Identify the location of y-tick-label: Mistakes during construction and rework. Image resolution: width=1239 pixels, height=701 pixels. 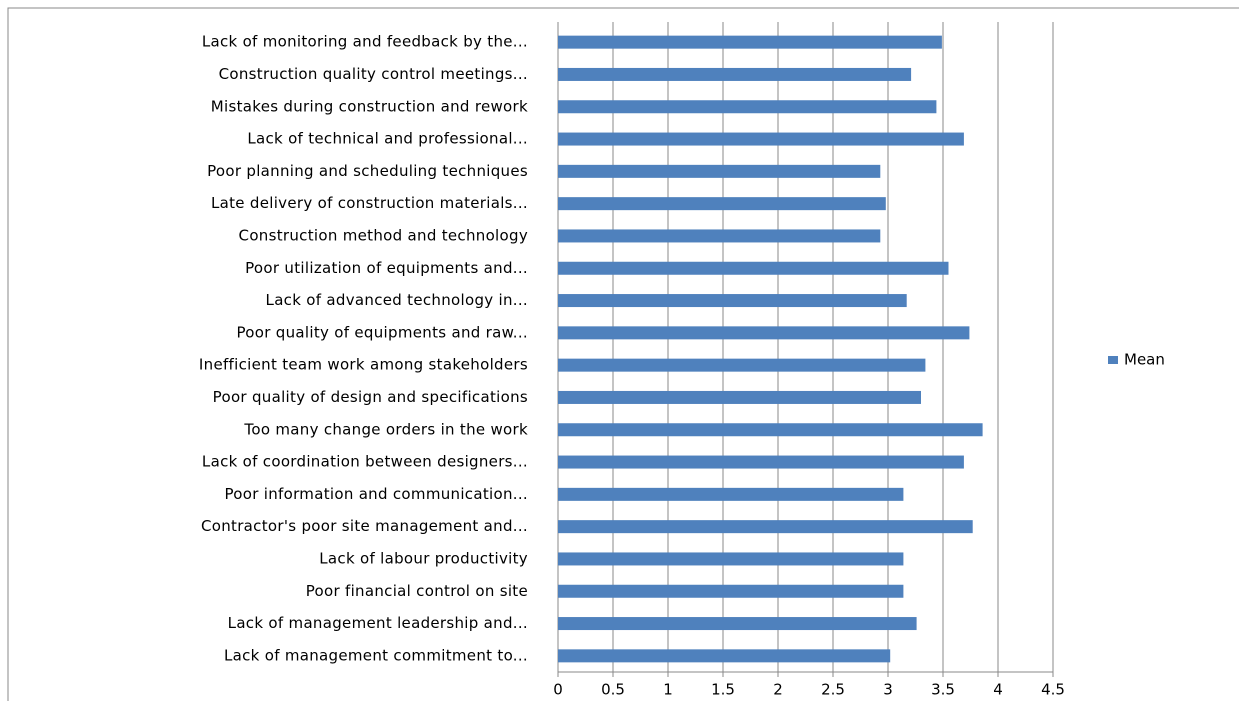
(369, 106).